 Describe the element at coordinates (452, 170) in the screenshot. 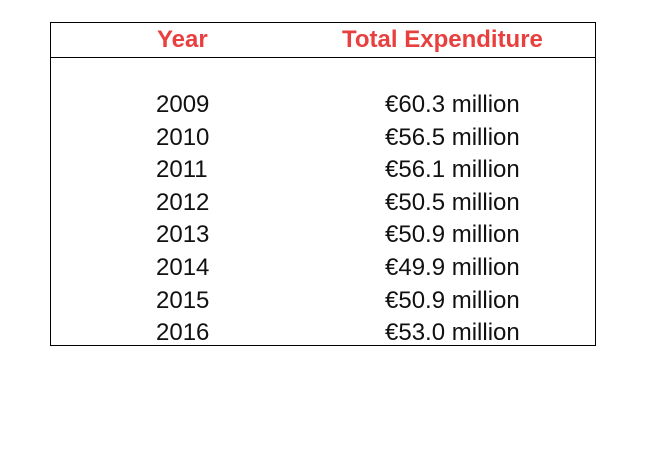

I see `amount-cell: €56.1 million` at that location.